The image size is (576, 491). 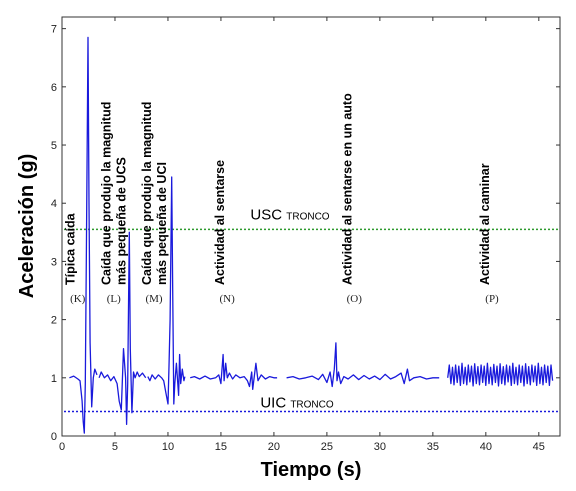 I want to click on y-tick-label: 1, so click(x=54, y=379).